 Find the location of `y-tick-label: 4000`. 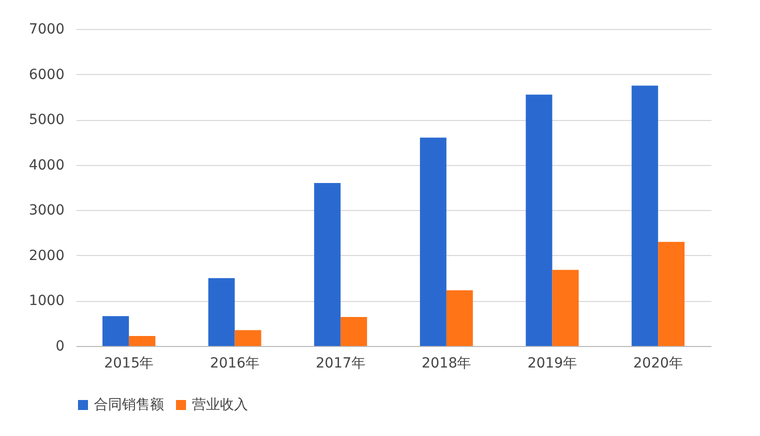

y-tick-label: 4000 is located at coordinates (46, 165).